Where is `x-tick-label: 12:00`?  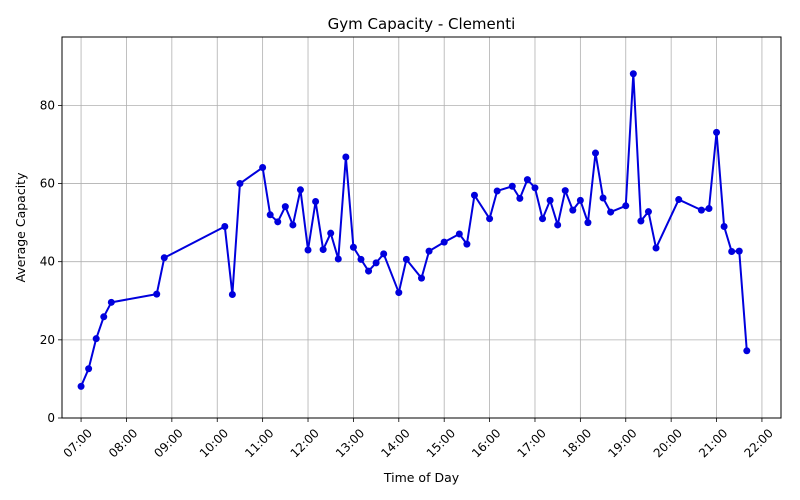 x-tick-label: 12:00 is located at coordinates (305, 443).